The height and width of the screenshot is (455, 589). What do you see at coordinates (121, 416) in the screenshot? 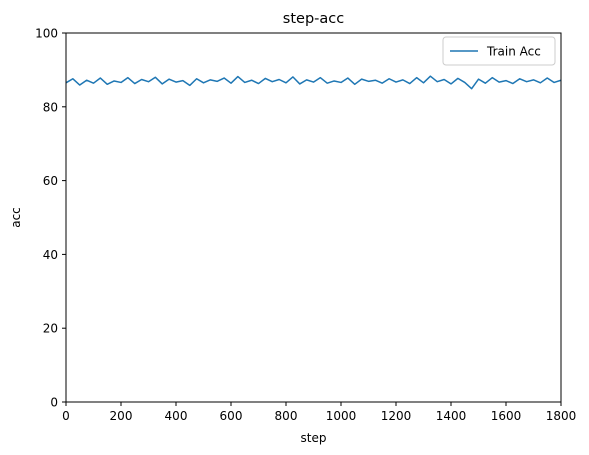
I see `x-tick-label: 200` at bounding box center [121, 416].